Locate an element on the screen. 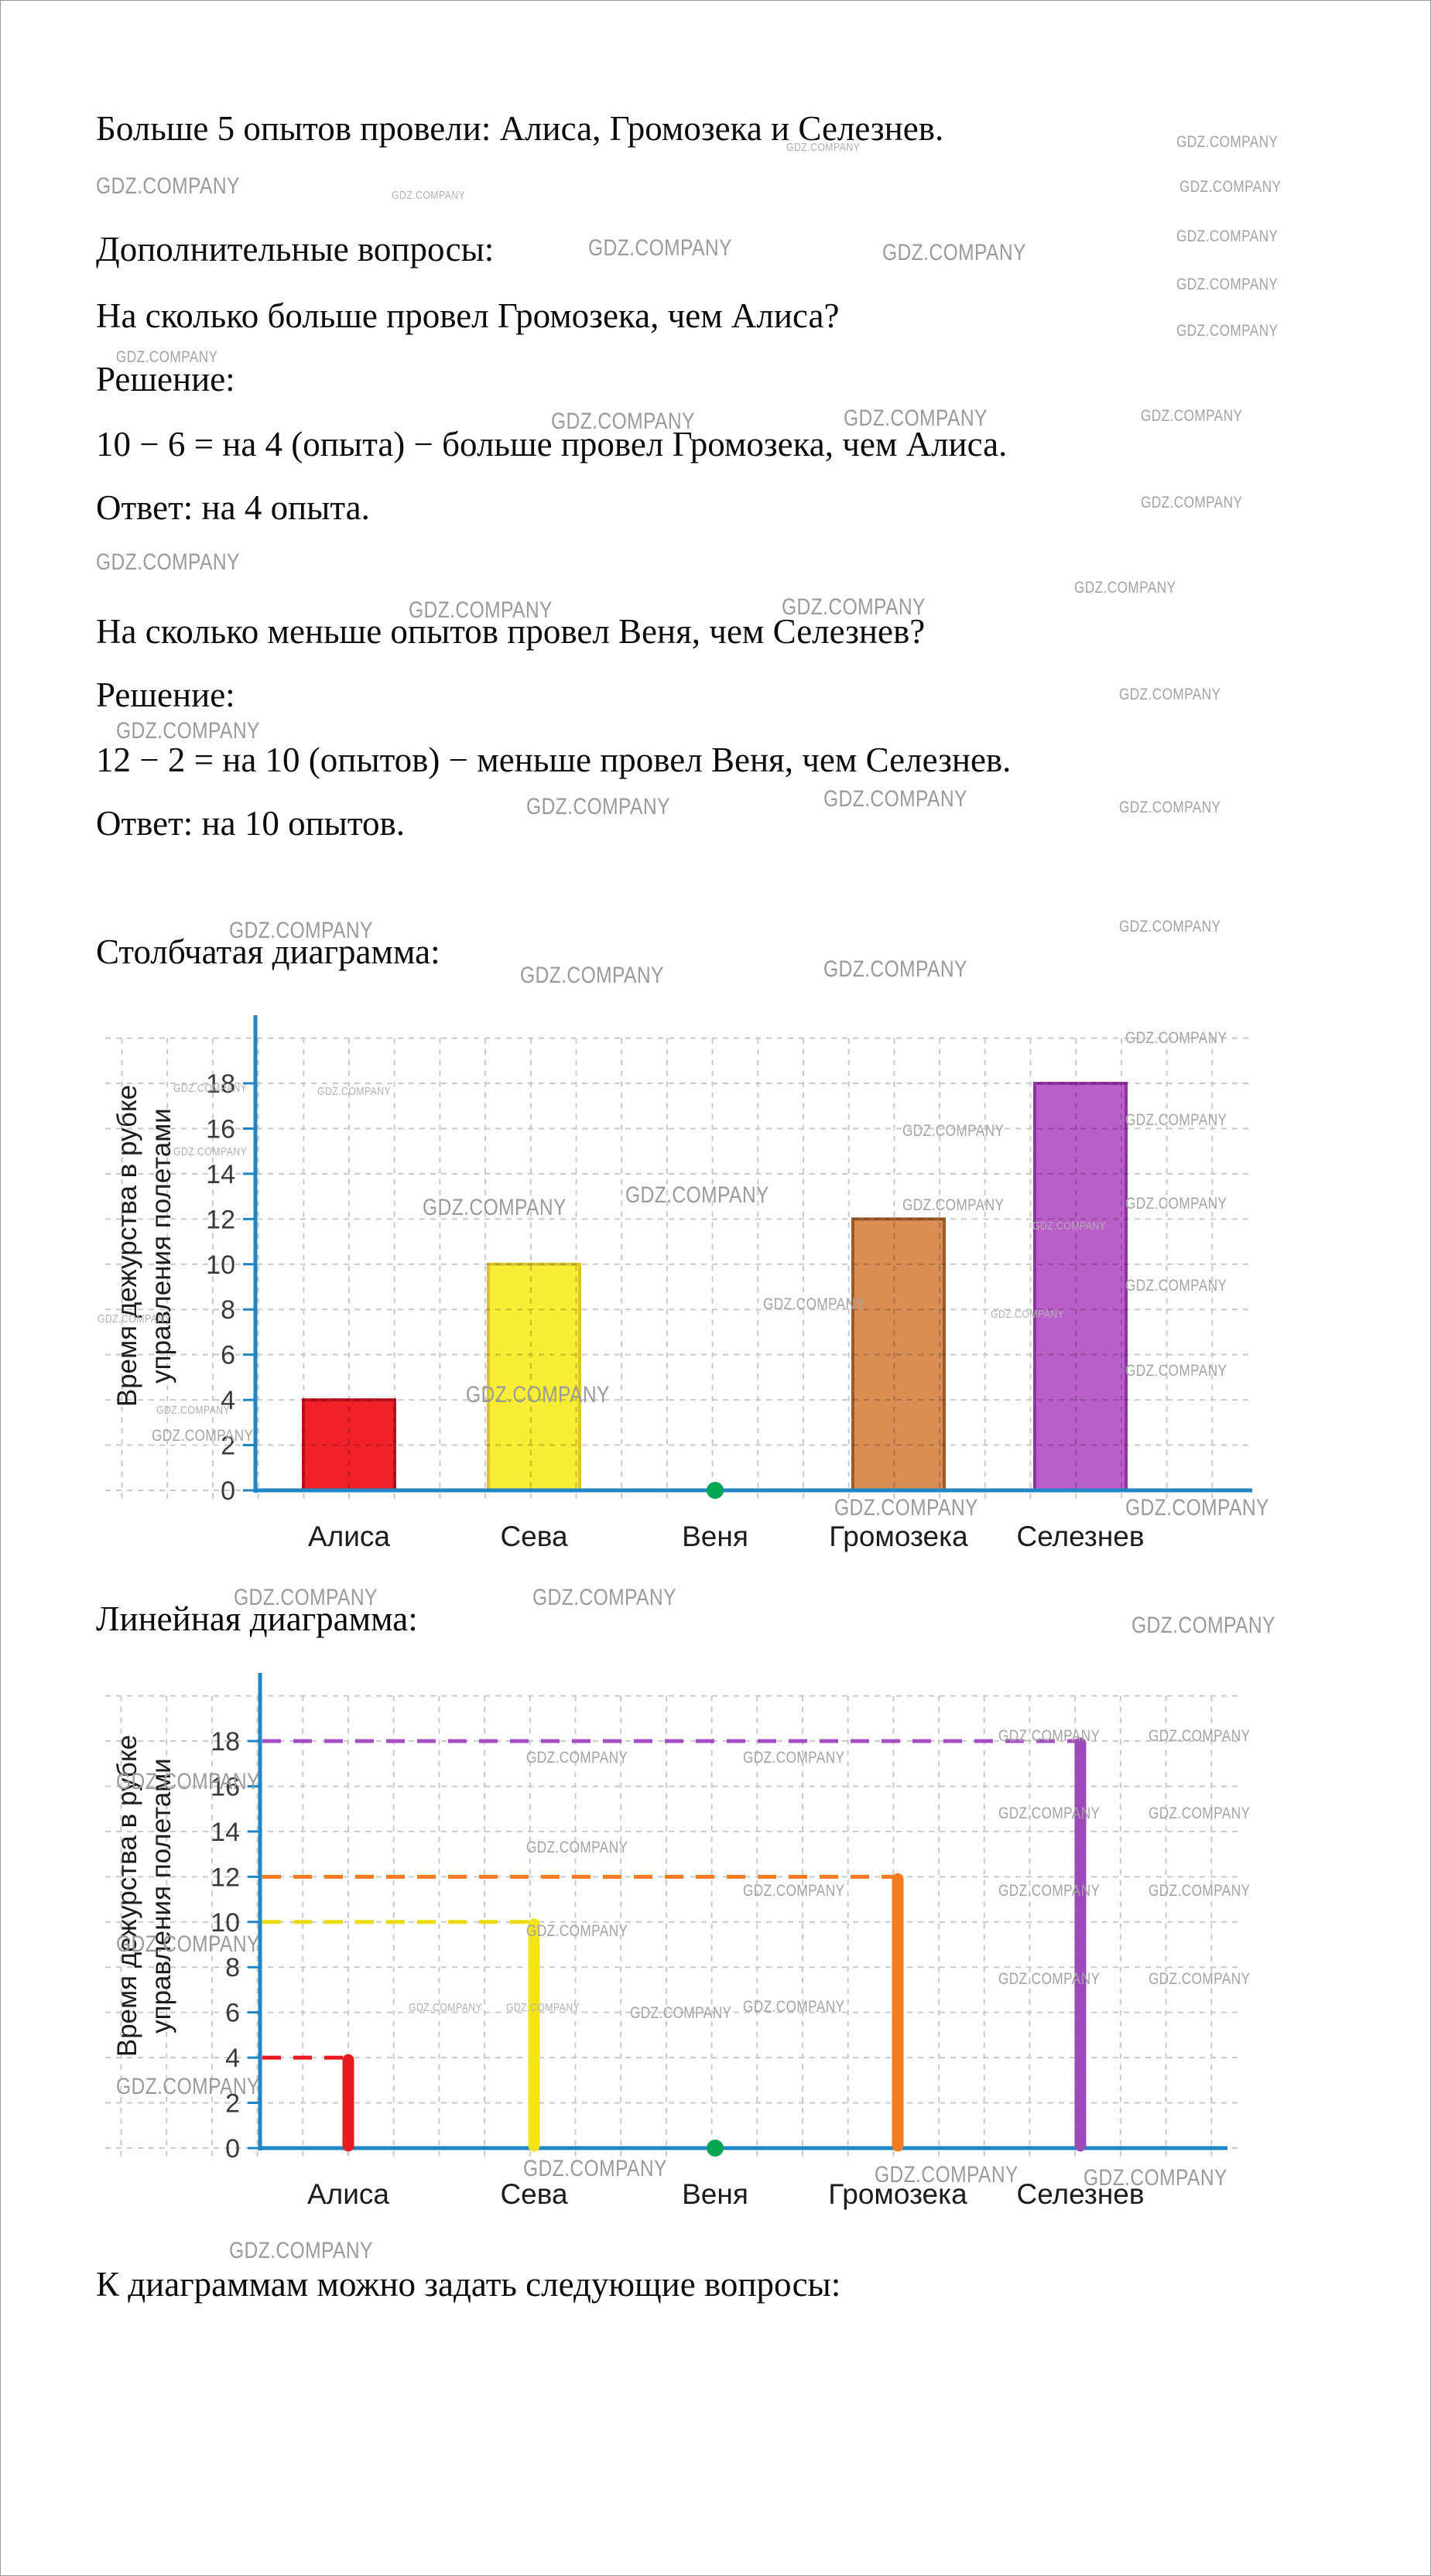 This screenshot has height=2576, width=1431. answer-1: Ответ: на 4 опыта. is located at coordinates (233, 508).